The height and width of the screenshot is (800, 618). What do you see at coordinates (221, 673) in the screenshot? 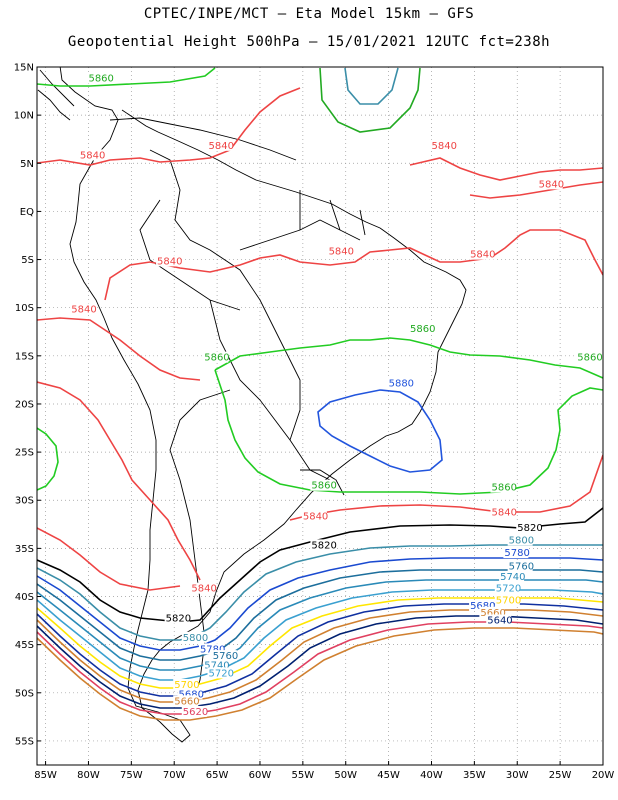
I see `contour-label-l5720b: 5720` at bounding box center [221, 673].